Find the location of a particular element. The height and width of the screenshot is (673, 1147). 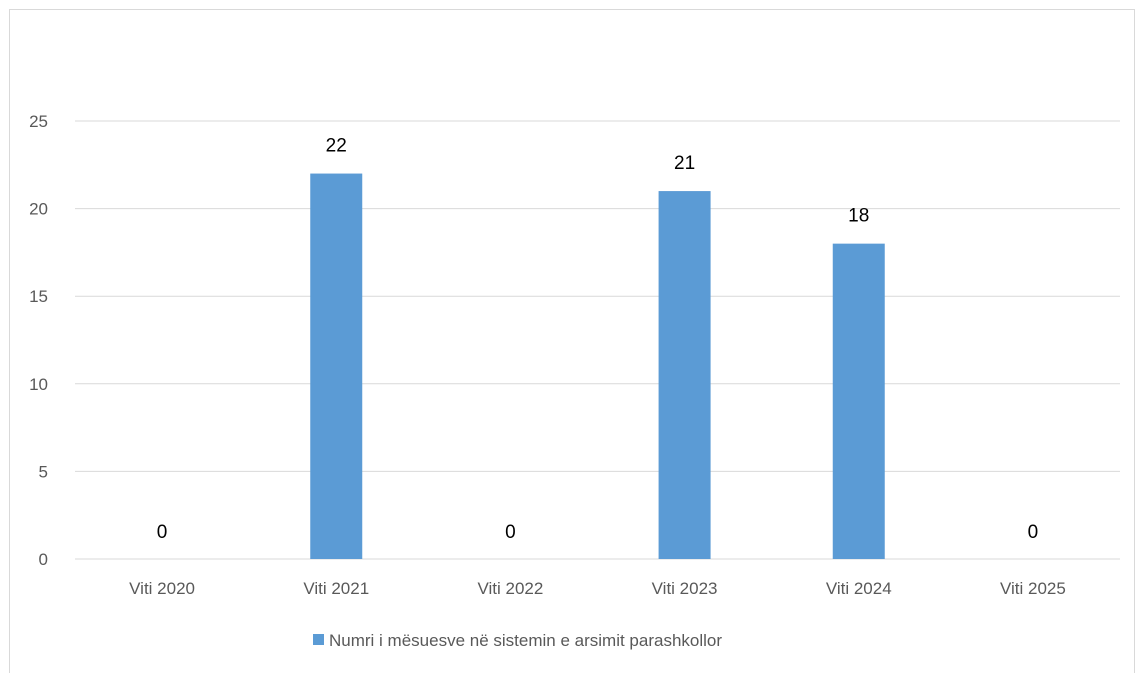

y-tick-label: 25 is located at coordinates (38, 121).